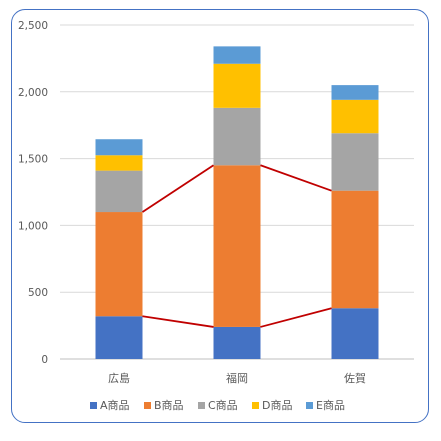 Image resolution: width=441 pixels, height=441 pixels. I want to click on legend-label: B商品, so click(169, 405).